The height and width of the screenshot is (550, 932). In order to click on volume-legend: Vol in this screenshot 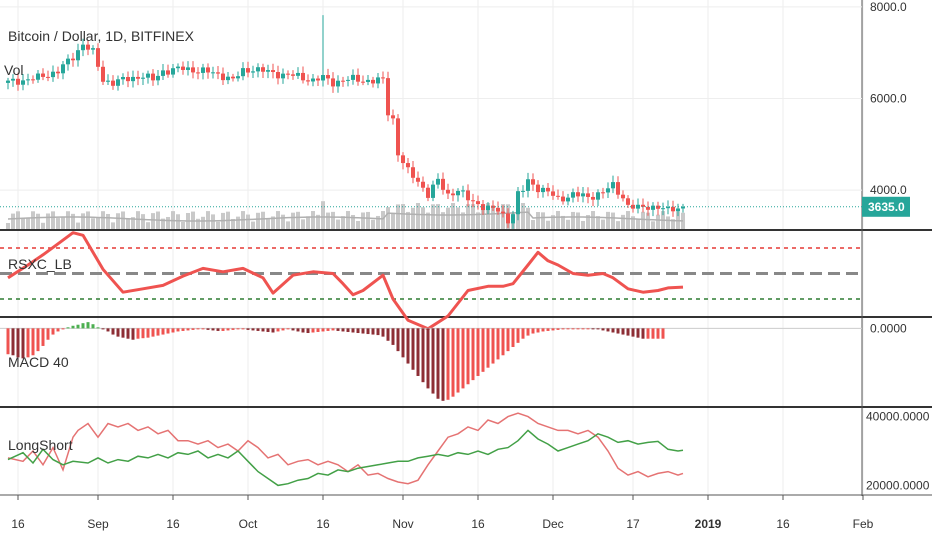, I will do `click(14, 70)`.